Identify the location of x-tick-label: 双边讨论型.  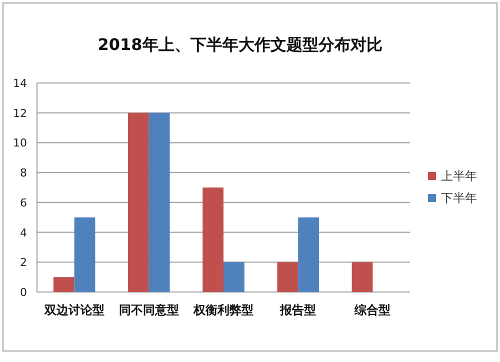
(73, 310).